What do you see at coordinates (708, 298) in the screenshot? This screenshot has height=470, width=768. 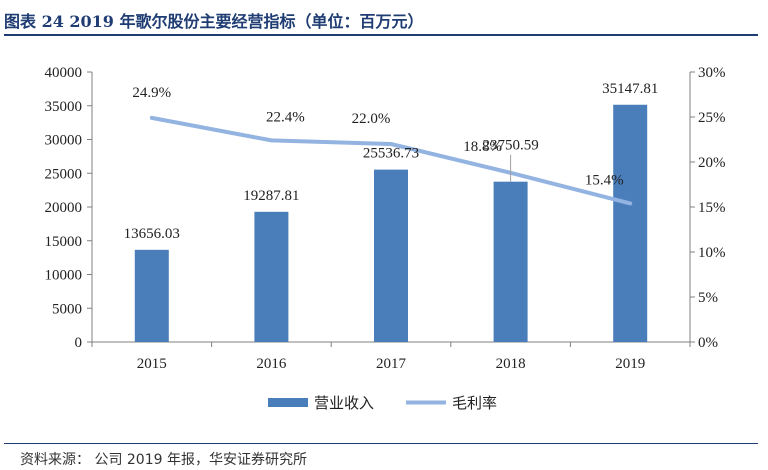 I see `right-axis-tick-label: 5%` at bounding box center [708, 298].